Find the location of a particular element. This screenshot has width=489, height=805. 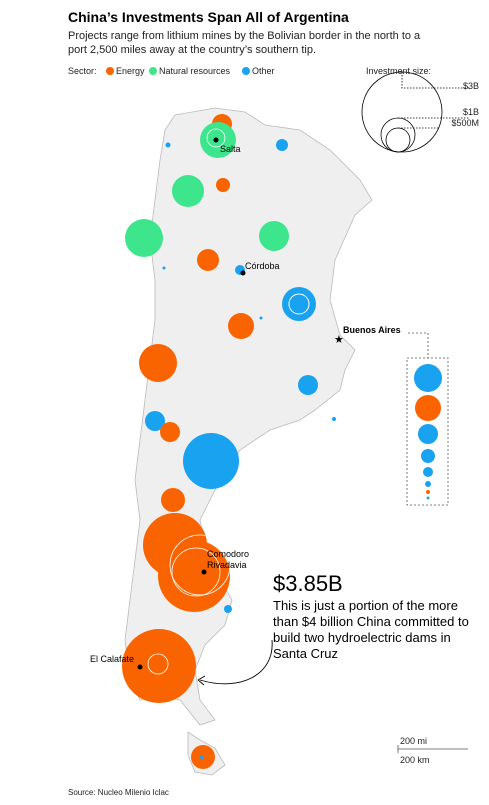

size-label: $500M is located at coordinates (465, 123).